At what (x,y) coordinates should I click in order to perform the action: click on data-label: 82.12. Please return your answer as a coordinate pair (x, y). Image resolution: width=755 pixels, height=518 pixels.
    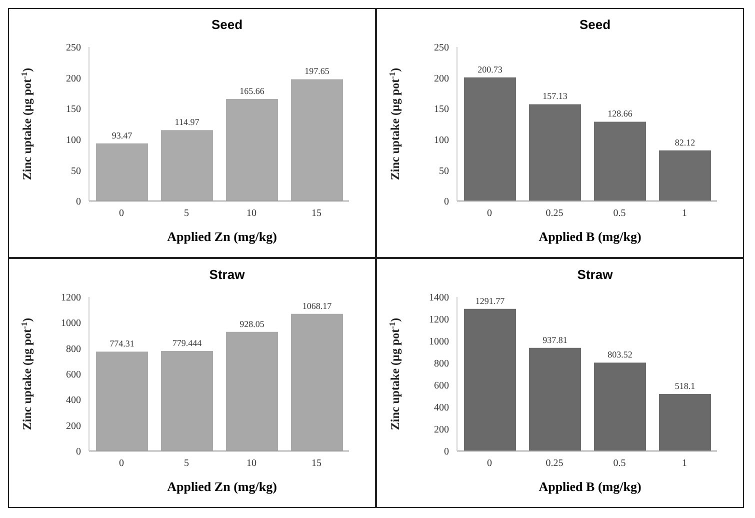
    Looking at the image, I should click on (685, 142).